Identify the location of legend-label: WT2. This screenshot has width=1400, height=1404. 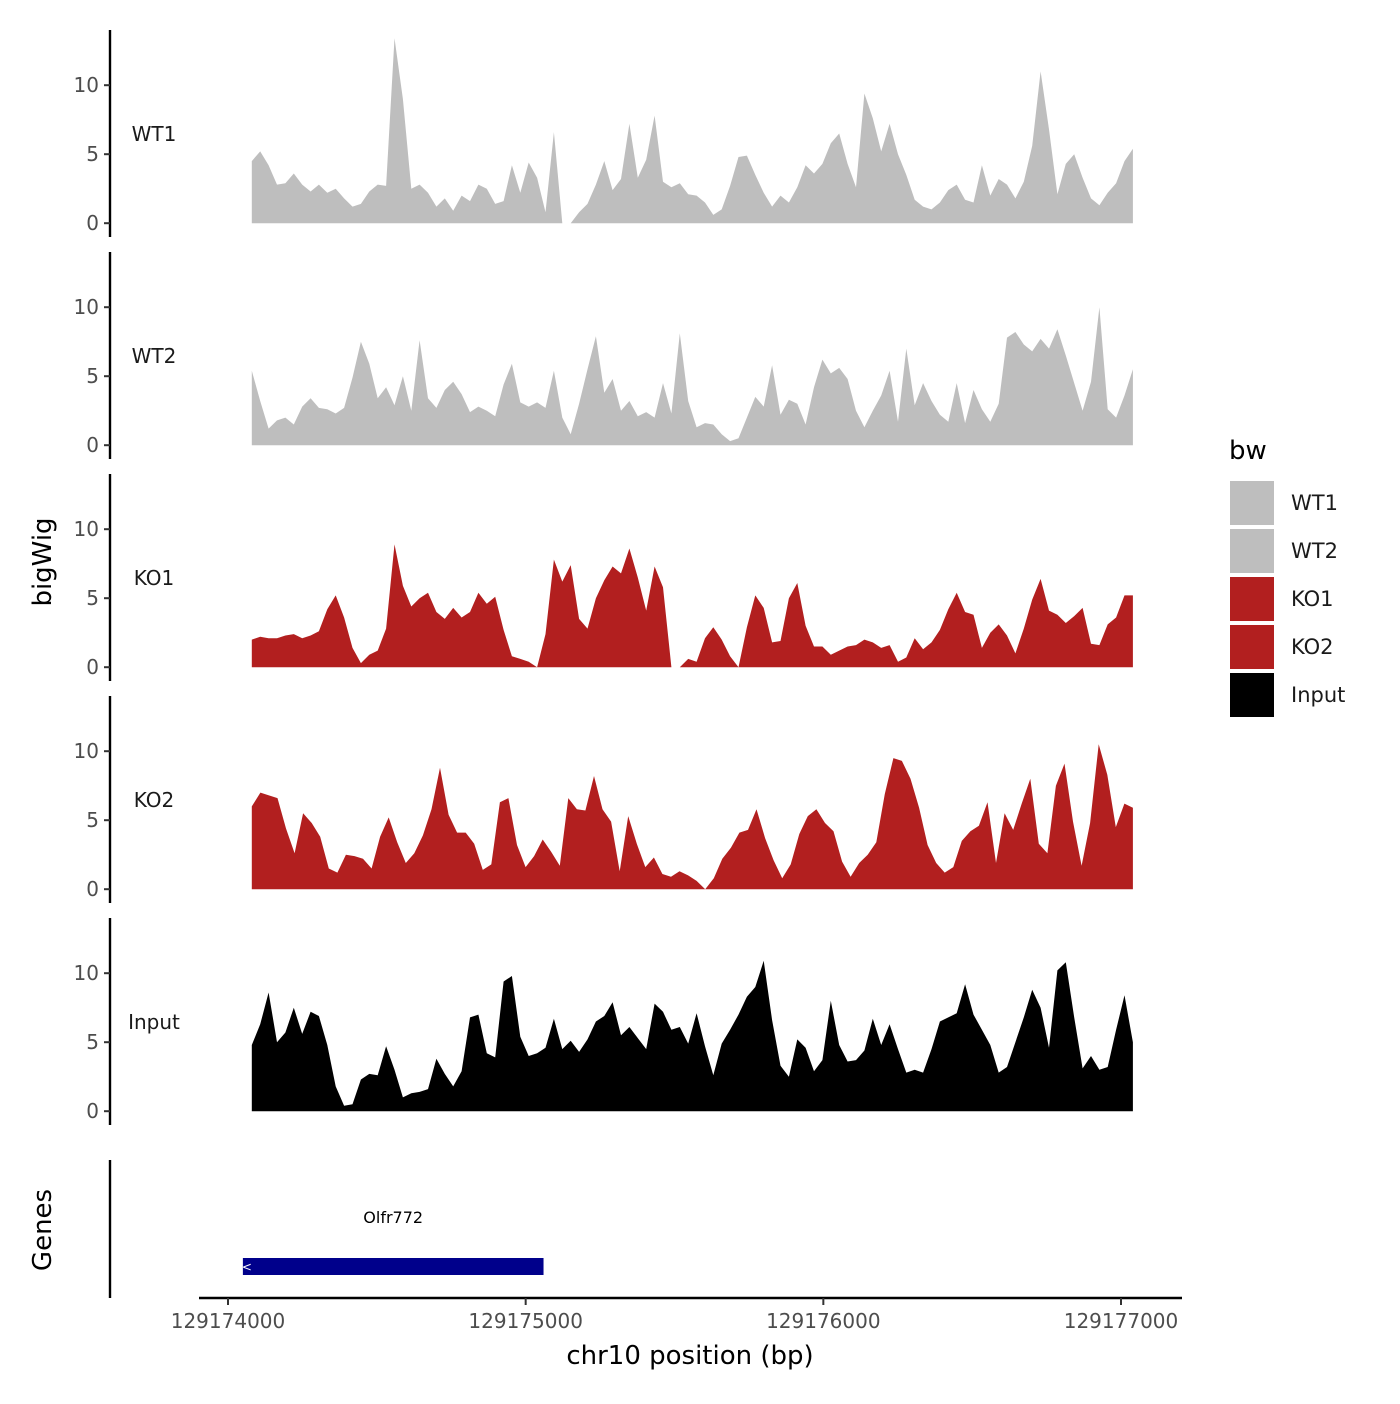
(1314, 551).